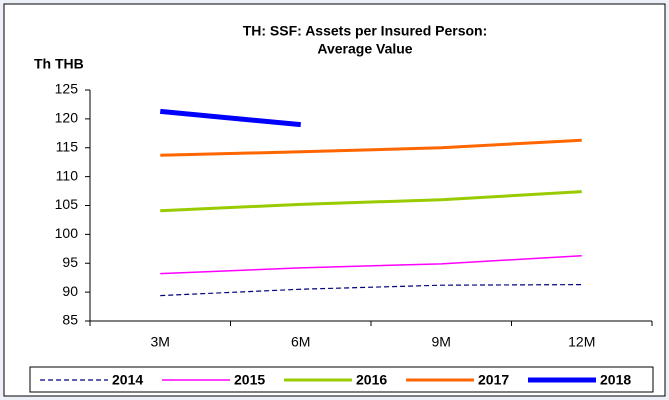 This screenshot has height=400, width=669. Describe the element at coordinates (70, 320) in the screenshot. I see `y-tick-label: 85` at that location.